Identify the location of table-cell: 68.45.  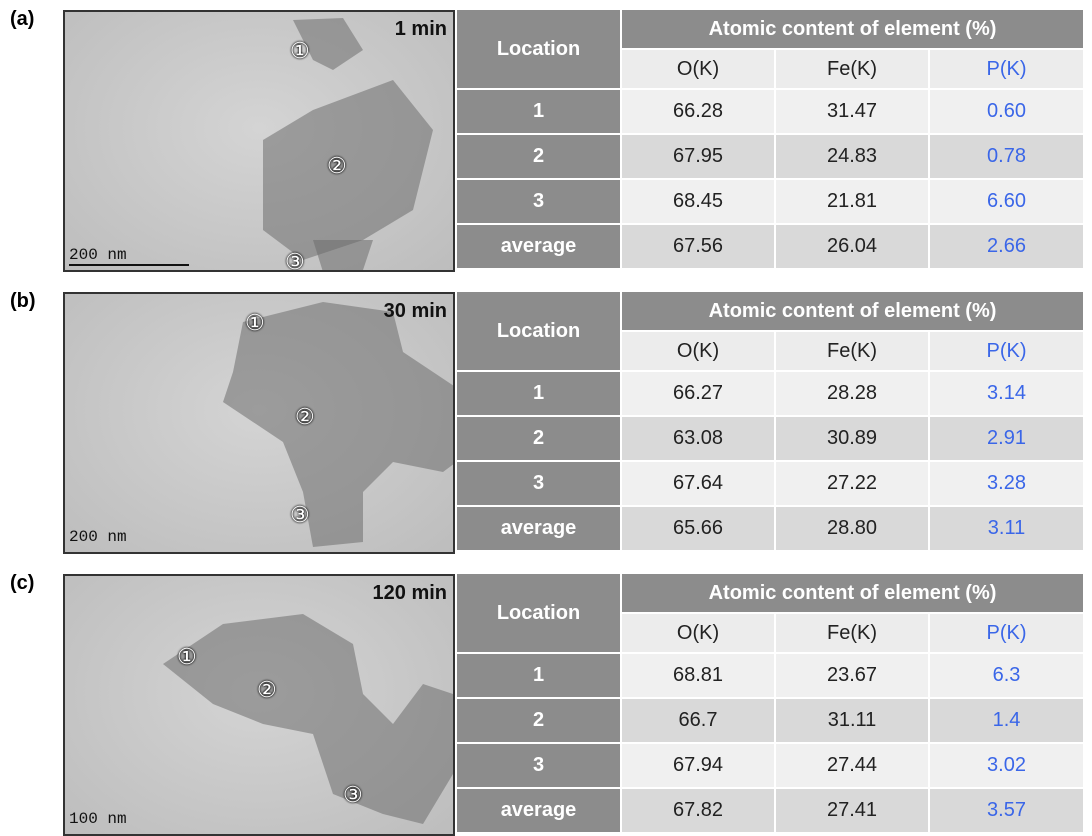
(699, 202).